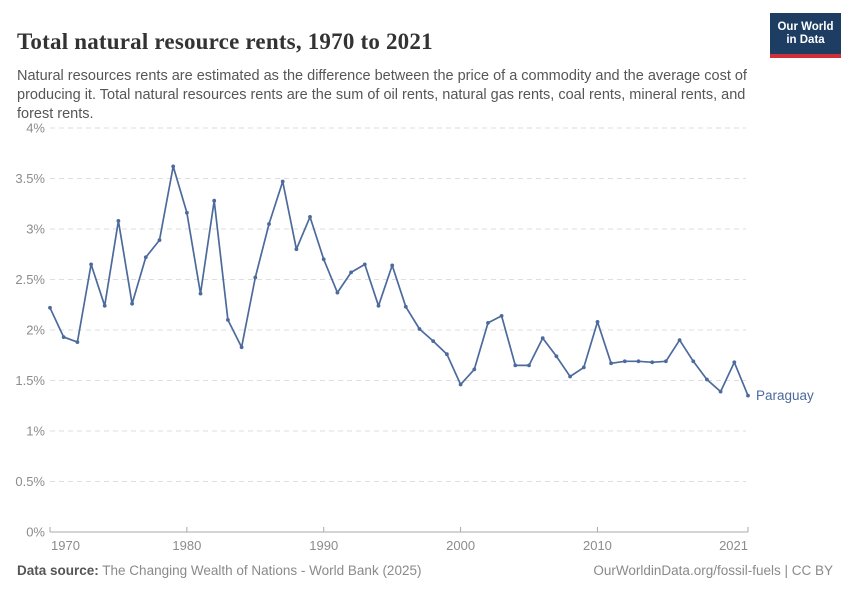  I want to click on x-axis-tick-label: 1970, so click(65, 545).